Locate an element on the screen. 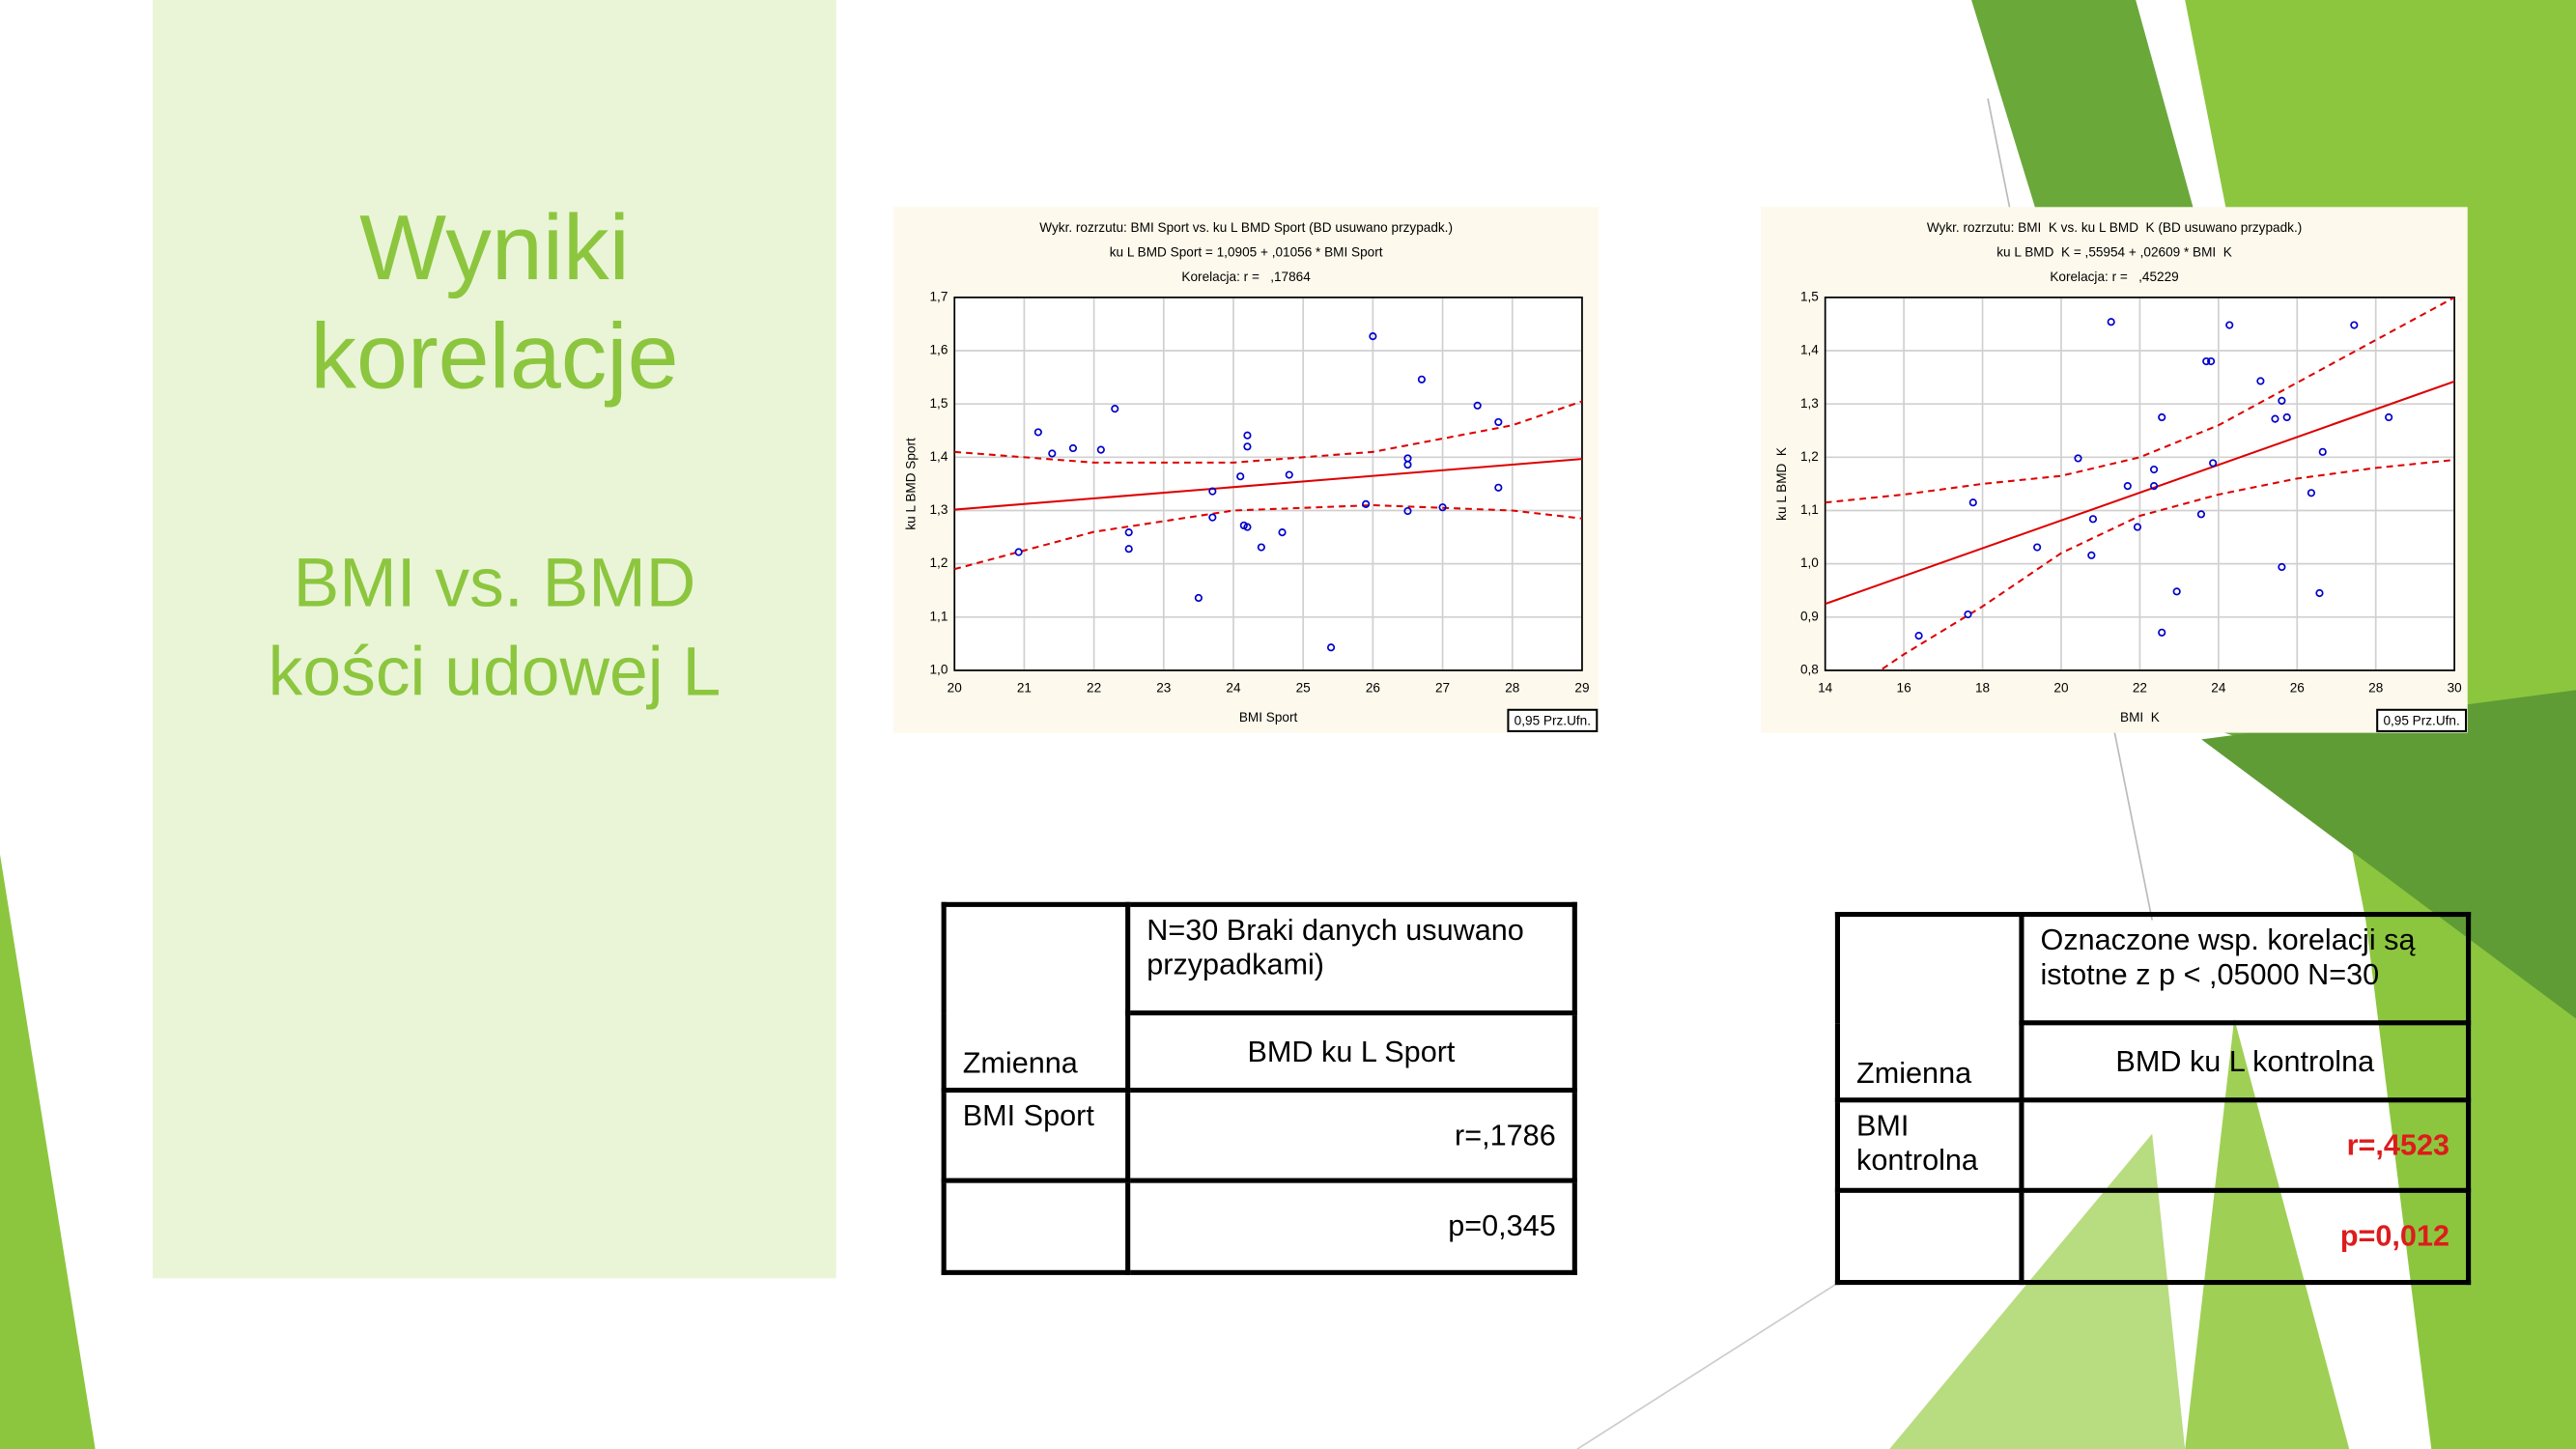  column-header: BMD ku L Sport is located at coordinates (1351, 1052).